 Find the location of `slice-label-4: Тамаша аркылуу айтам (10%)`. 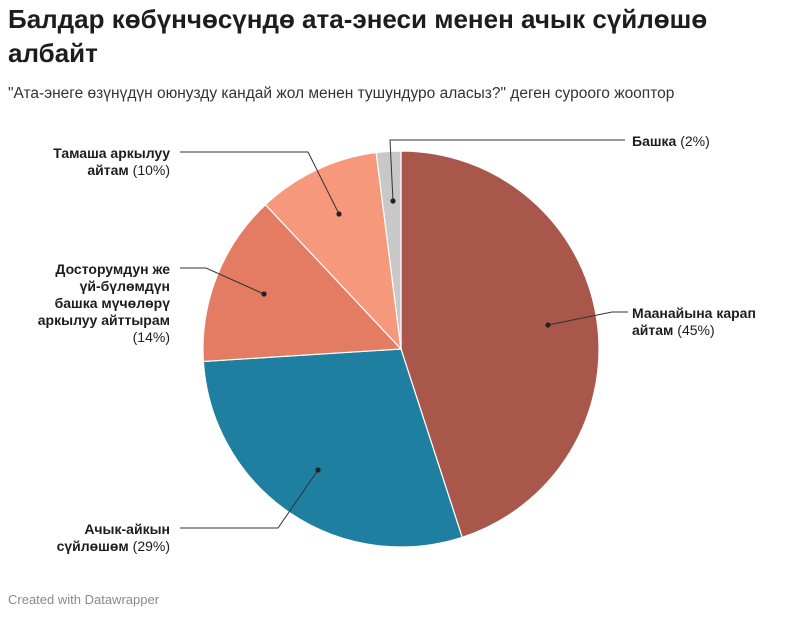

slice-label-4: Тамаша аркылуу айтам (10%) is located at coordinates (111, 161).